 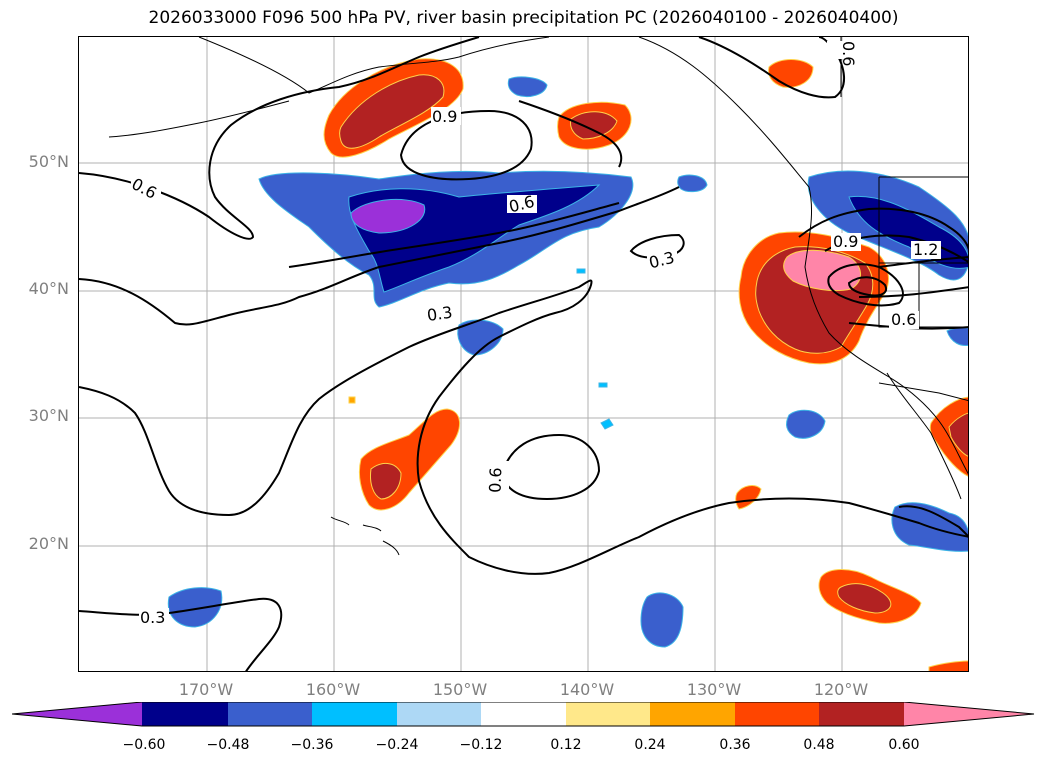 I want to click on contour-baja-south, so click(x=933, y=522).